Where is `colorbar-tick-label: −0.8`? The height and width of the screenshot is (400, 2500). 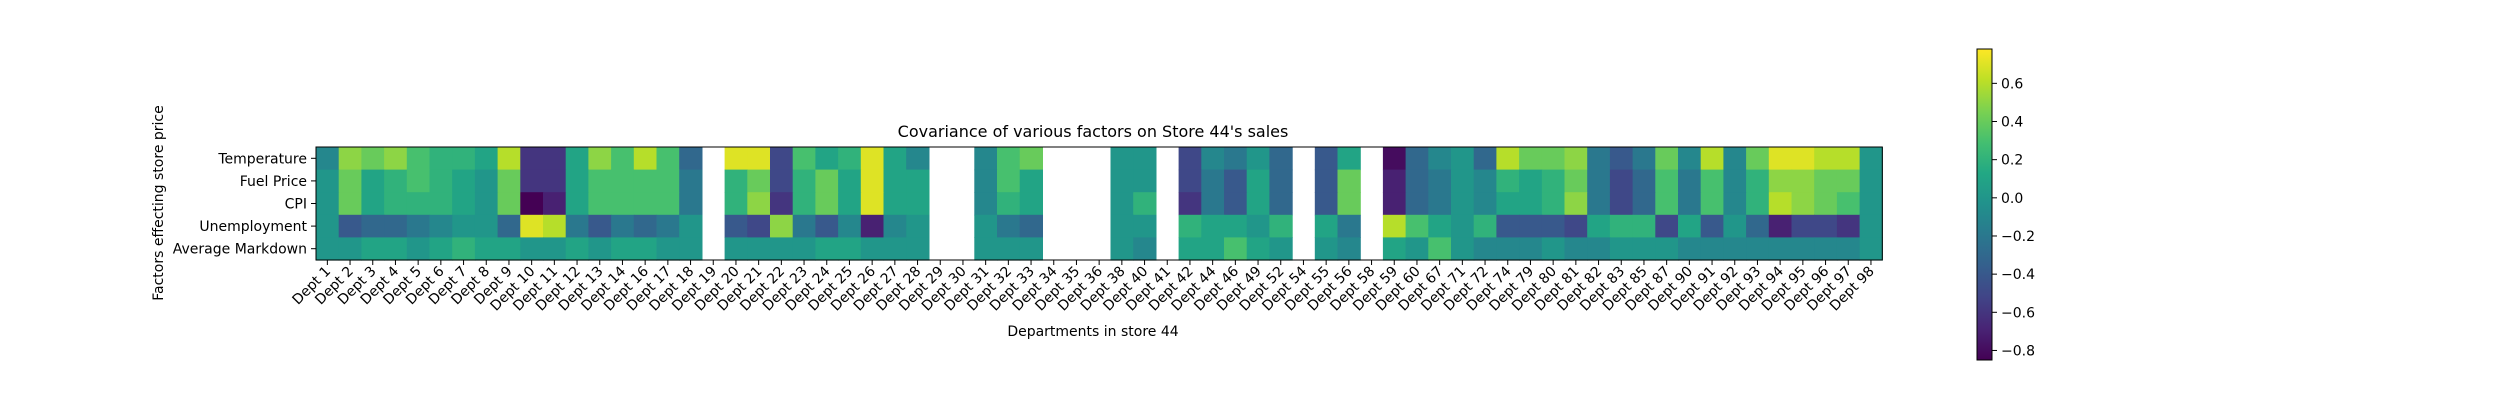
colorbar-tick-label: −0.8 is located at coordinates (2018, 351).